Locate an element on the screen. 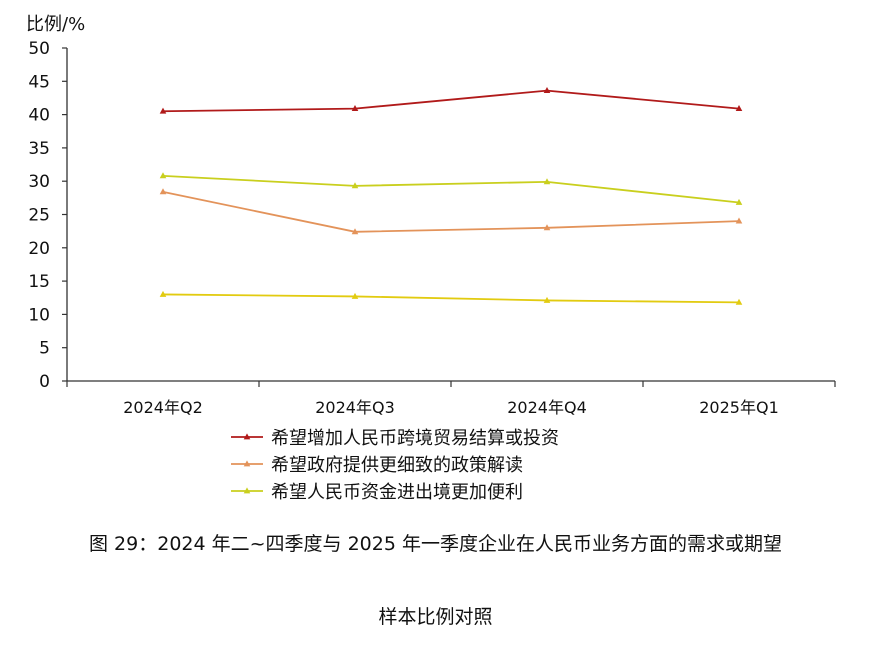 This screenshot has width=871, height=647. y-tick-label: 45 is located at coordinates (39, 82).